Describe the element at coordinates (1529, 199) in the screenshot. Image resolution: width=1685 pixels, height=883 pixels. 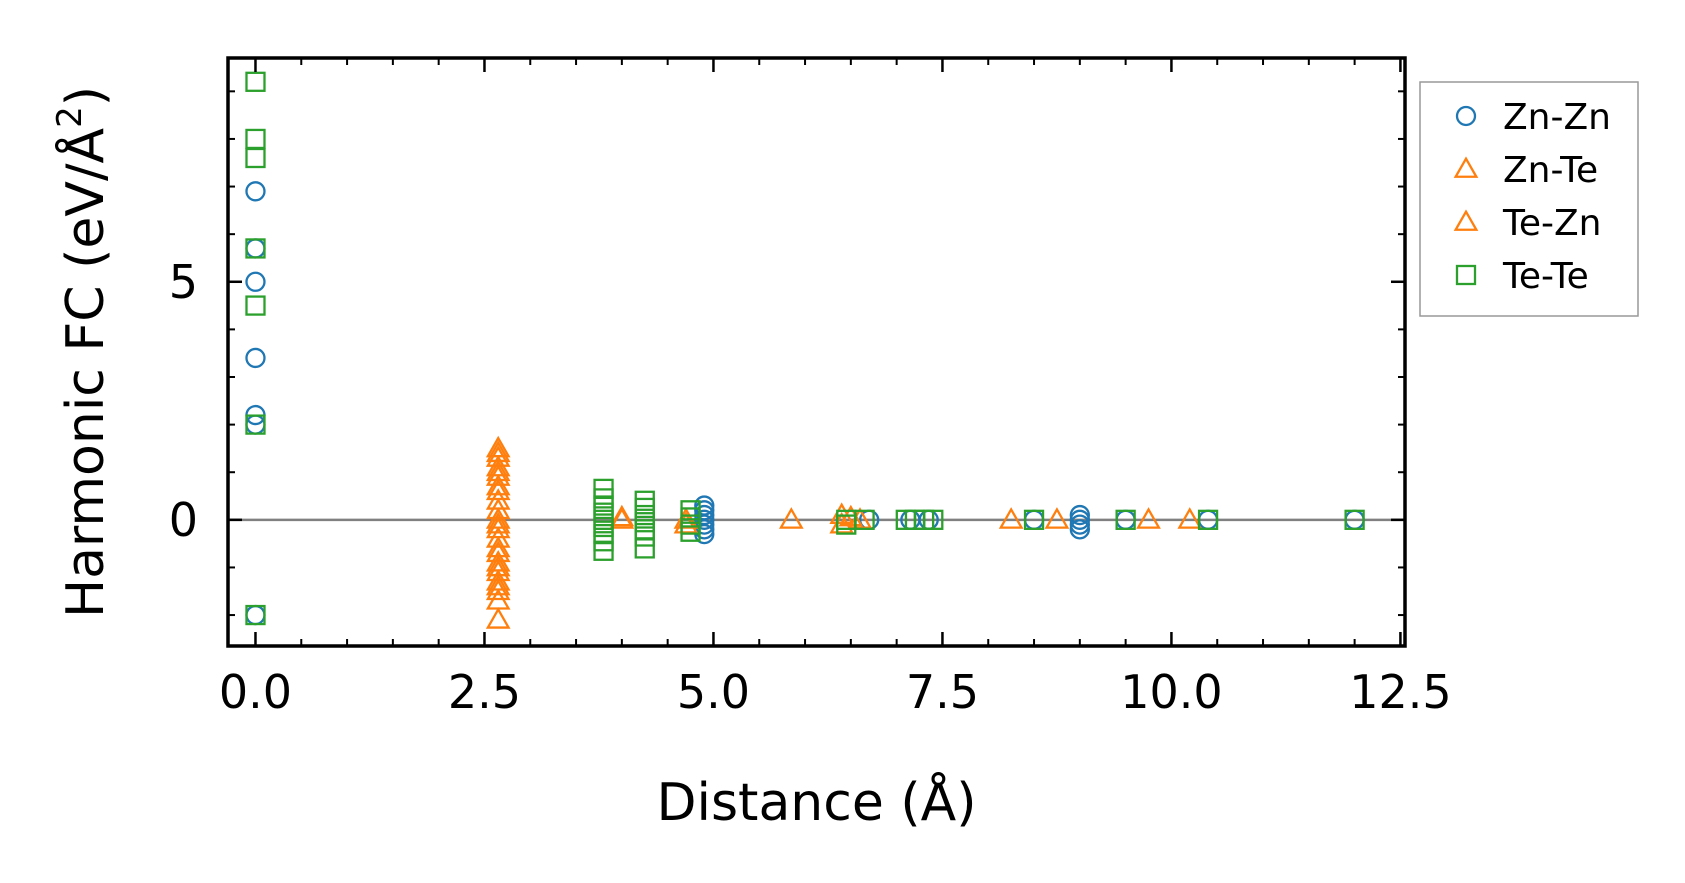
I see `legend: Zn-Zn Zn-Te Te-Zn Te-Te` at that location.